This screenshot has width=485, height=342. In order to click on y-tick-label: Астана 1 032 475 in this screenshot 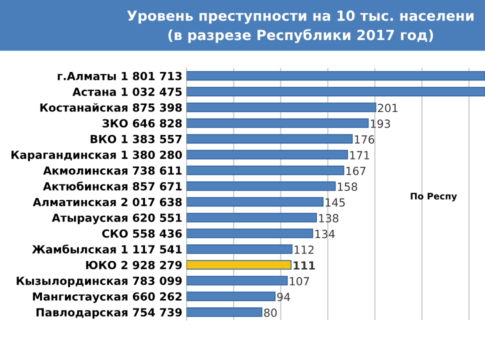, I will do `click(127, 92)`.